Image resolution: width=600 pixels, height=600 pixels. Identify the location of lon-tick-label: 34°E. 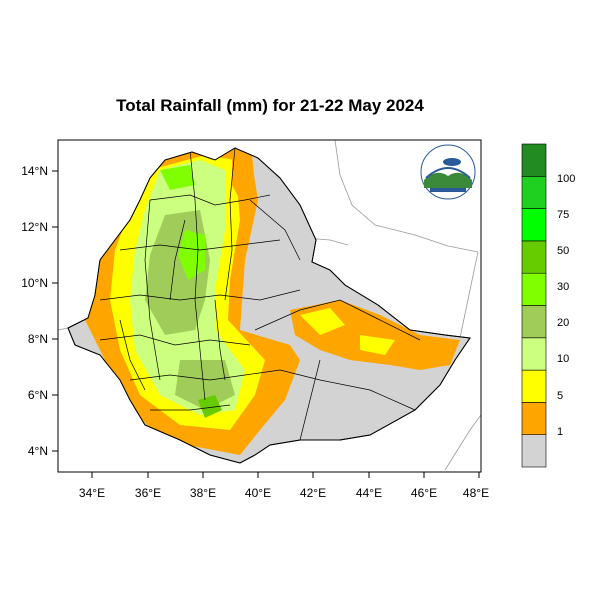
(92, 493).